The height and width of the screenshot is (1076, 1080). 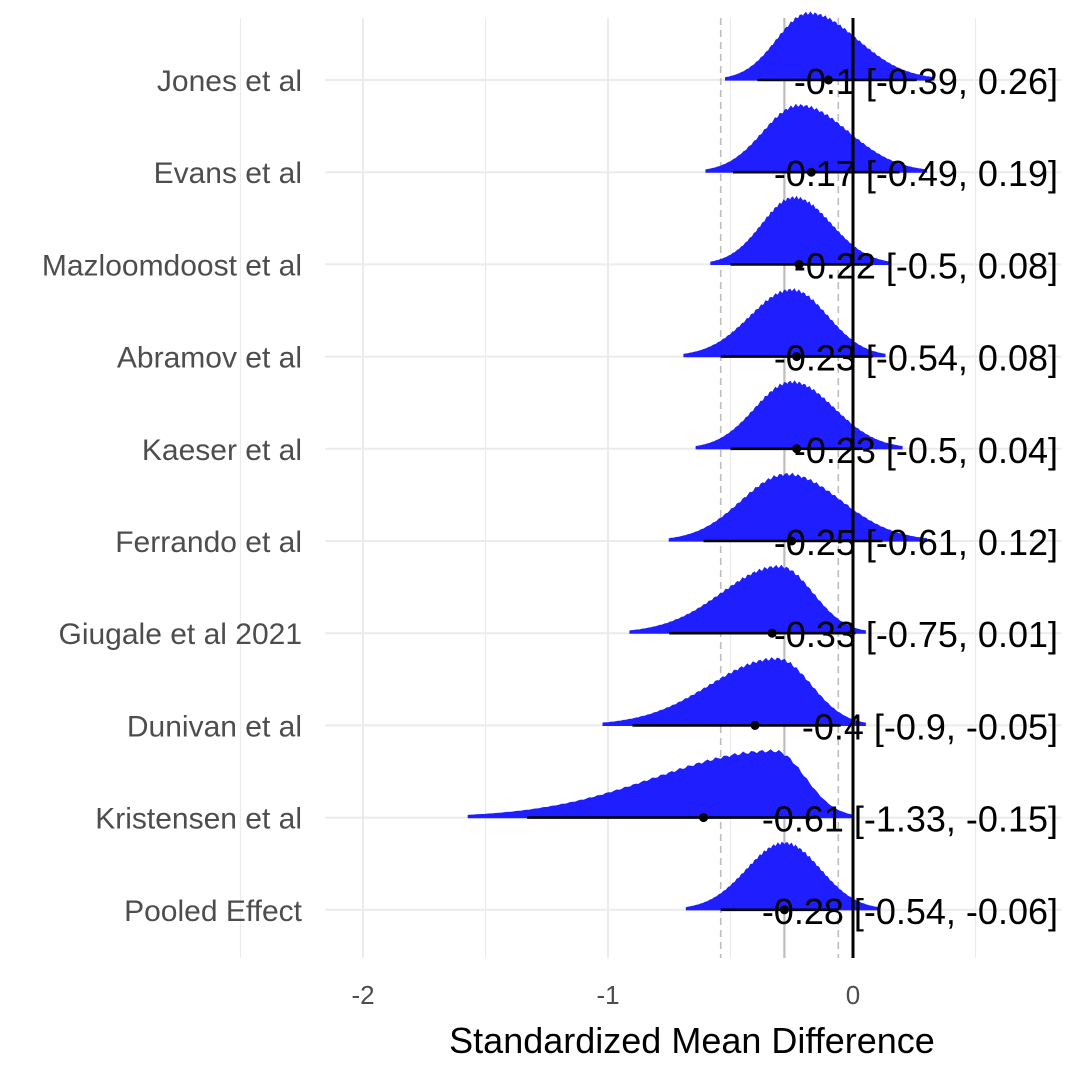 What do you see at coordinates (208, 542) in the screenshot?
I see `study-label: Ferrando et al` at bounding box center [208, 542].